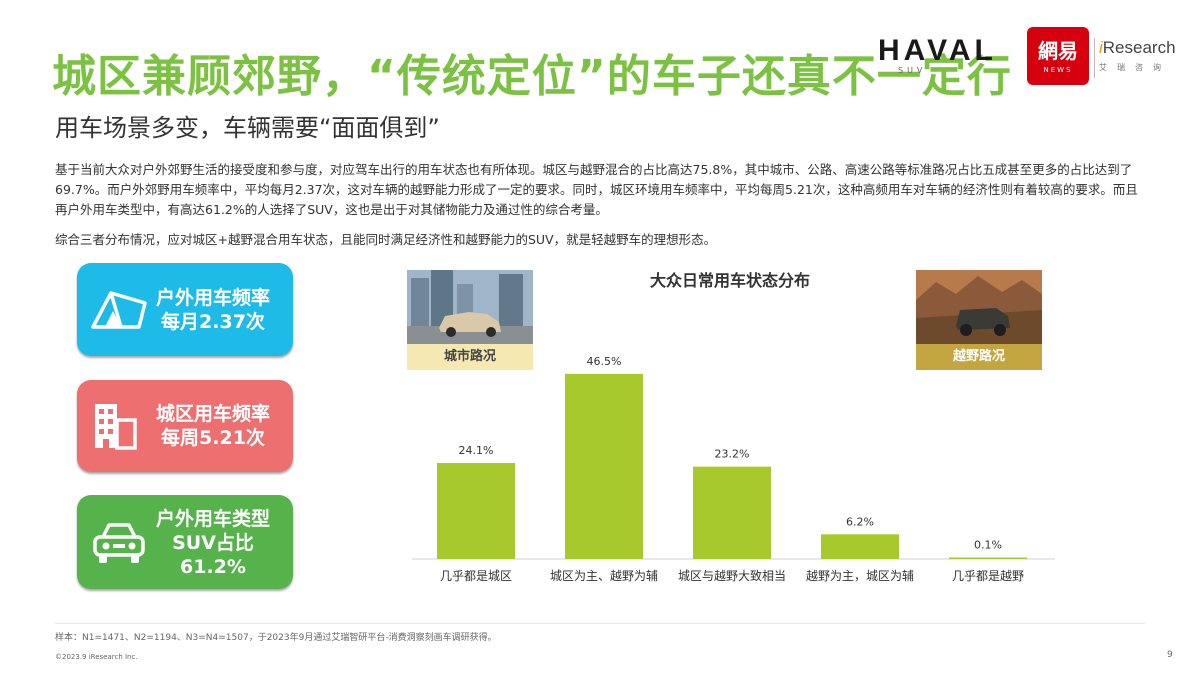 This screenshot has height=675, width=1200. What do you see at coordinates (212, 298) in the screenshot?
I see `card-title: 户外用车频率` at bounding box center [212, 298].